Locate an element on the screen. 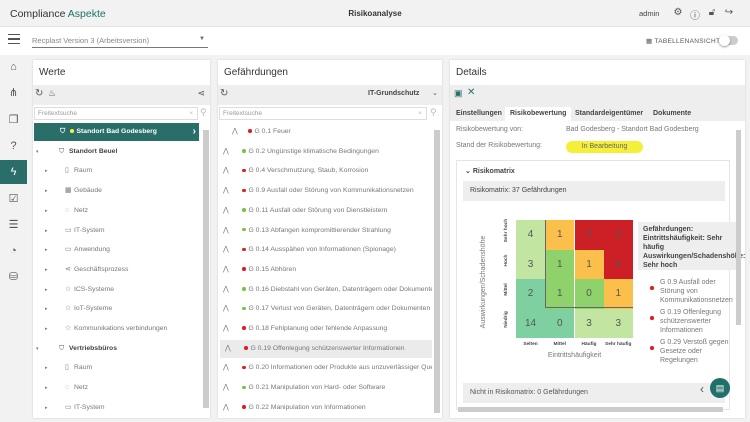 This screenshot has height=422, width=750. tree-item: ▸ ☆ ICS-Systeme is located at coordinates (116, 290).